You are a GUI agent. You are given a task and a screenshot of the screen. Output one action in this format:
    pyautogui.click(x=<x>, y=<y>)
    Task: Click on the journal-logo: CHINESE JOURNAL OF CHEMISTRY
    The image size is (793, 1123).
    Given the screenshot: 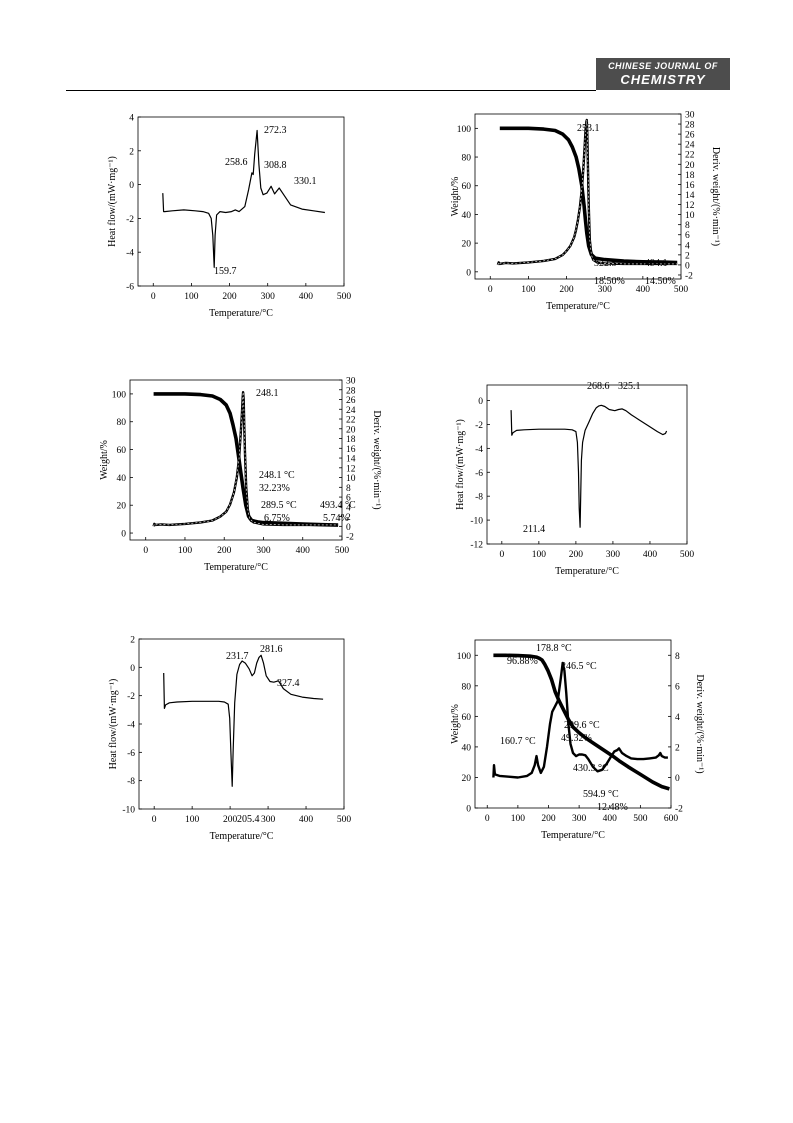 What is the action you would take?
    pyautogui.click(x=663, y=74)
    